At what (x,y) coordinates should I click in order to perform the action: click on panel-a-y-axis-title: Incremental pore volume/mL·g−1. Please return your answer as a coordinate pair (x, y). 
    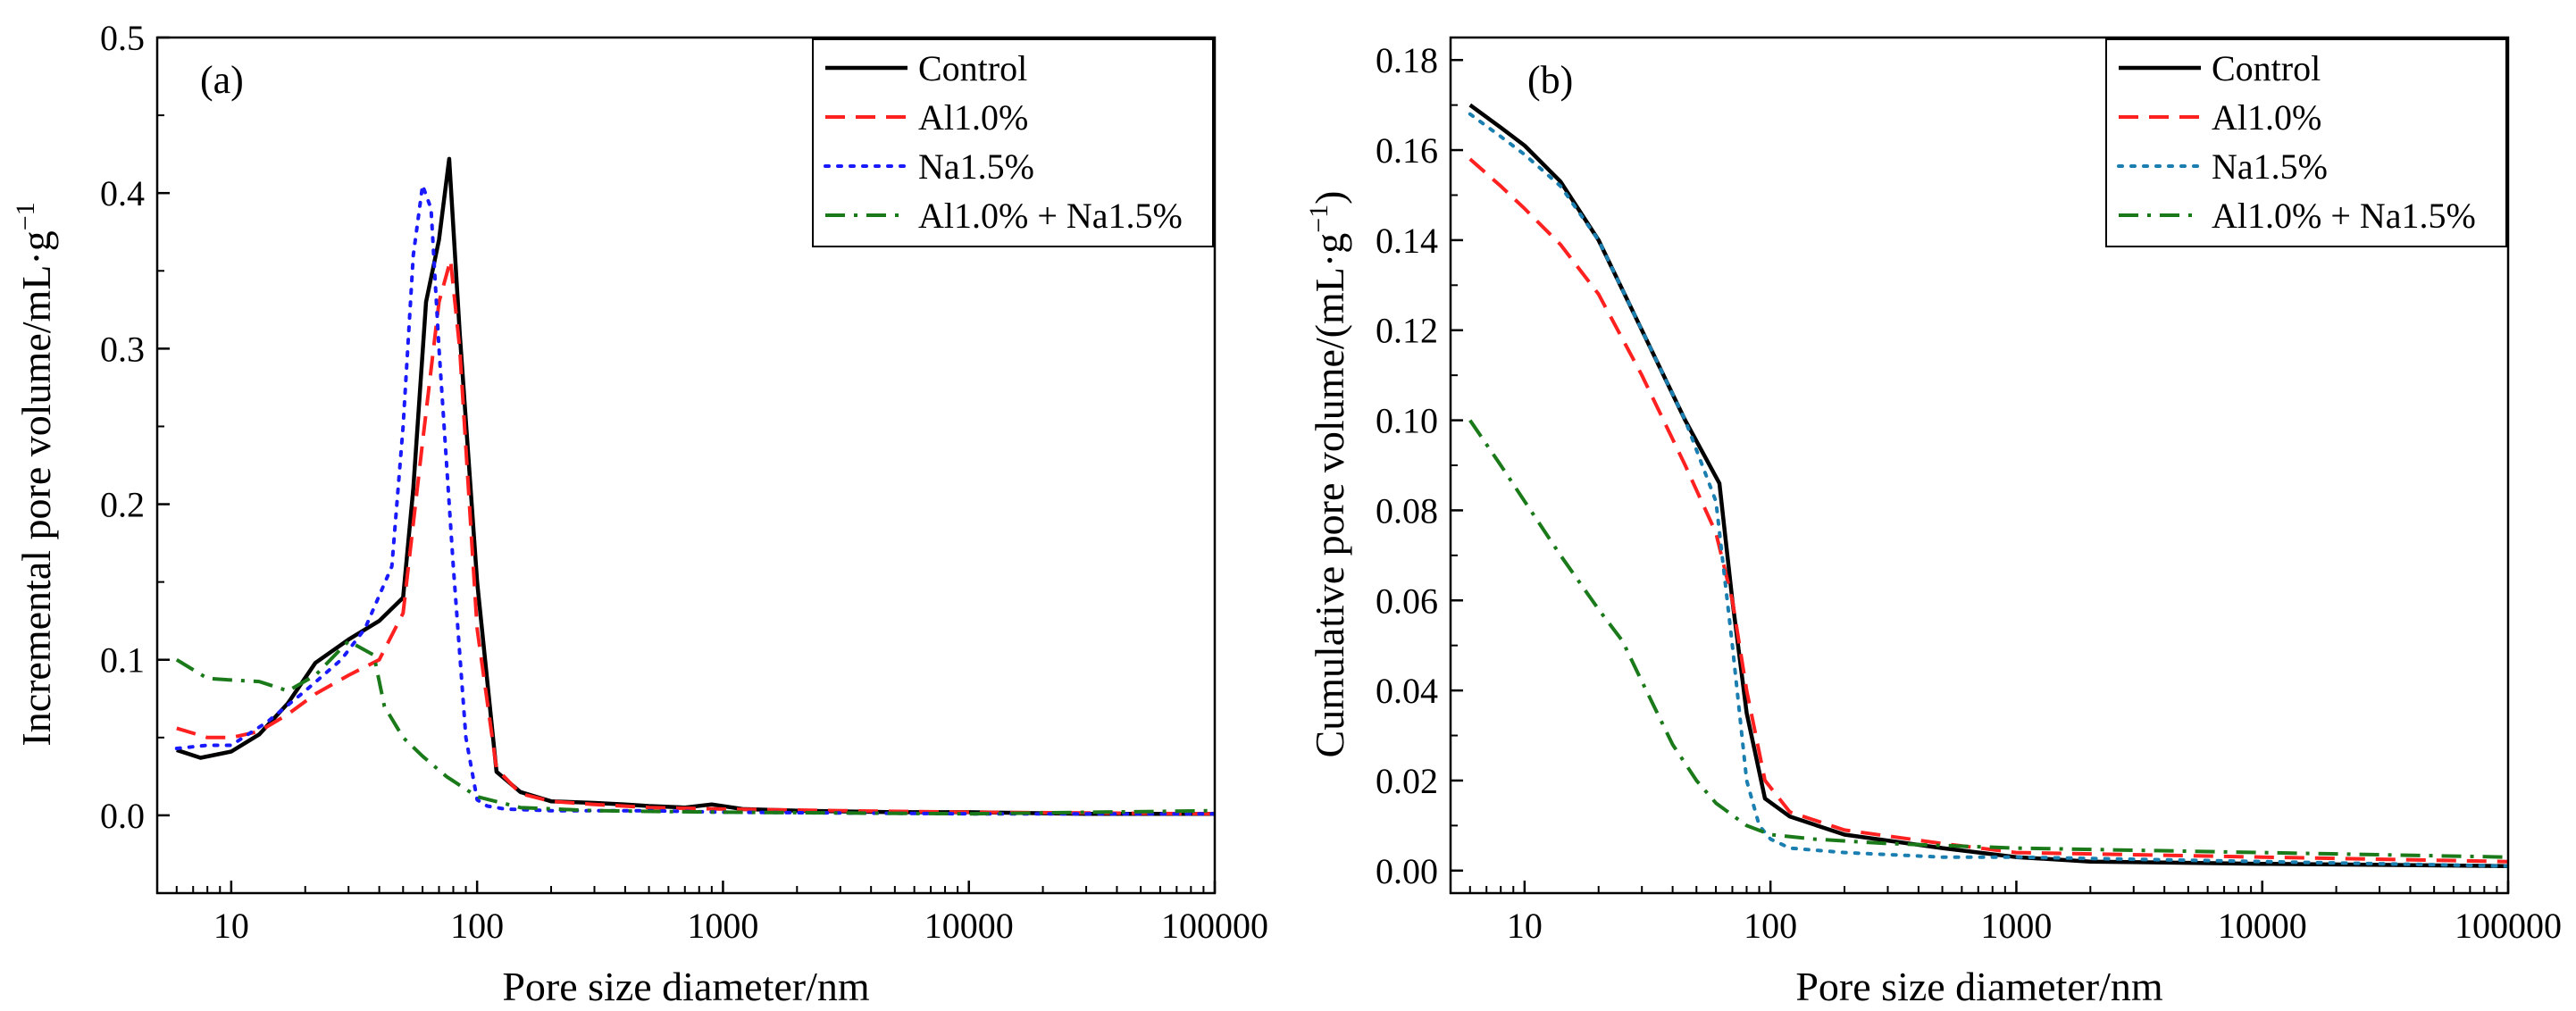
    Looking at the image, I should click on (35, 474).